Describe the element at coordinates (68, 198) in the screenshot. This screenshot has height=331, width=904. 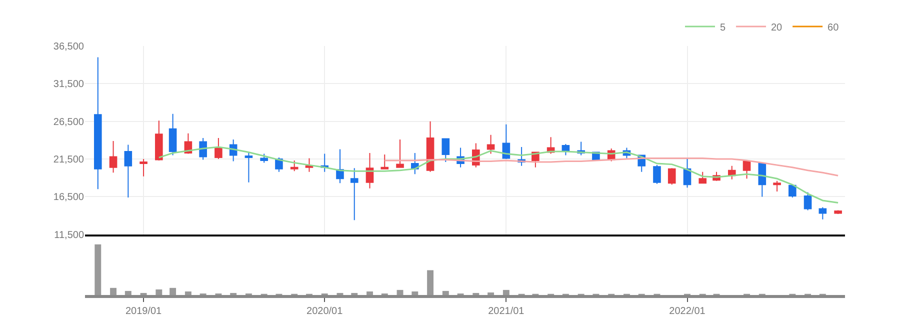
I see `y-tick-label: 16,500` at that location.